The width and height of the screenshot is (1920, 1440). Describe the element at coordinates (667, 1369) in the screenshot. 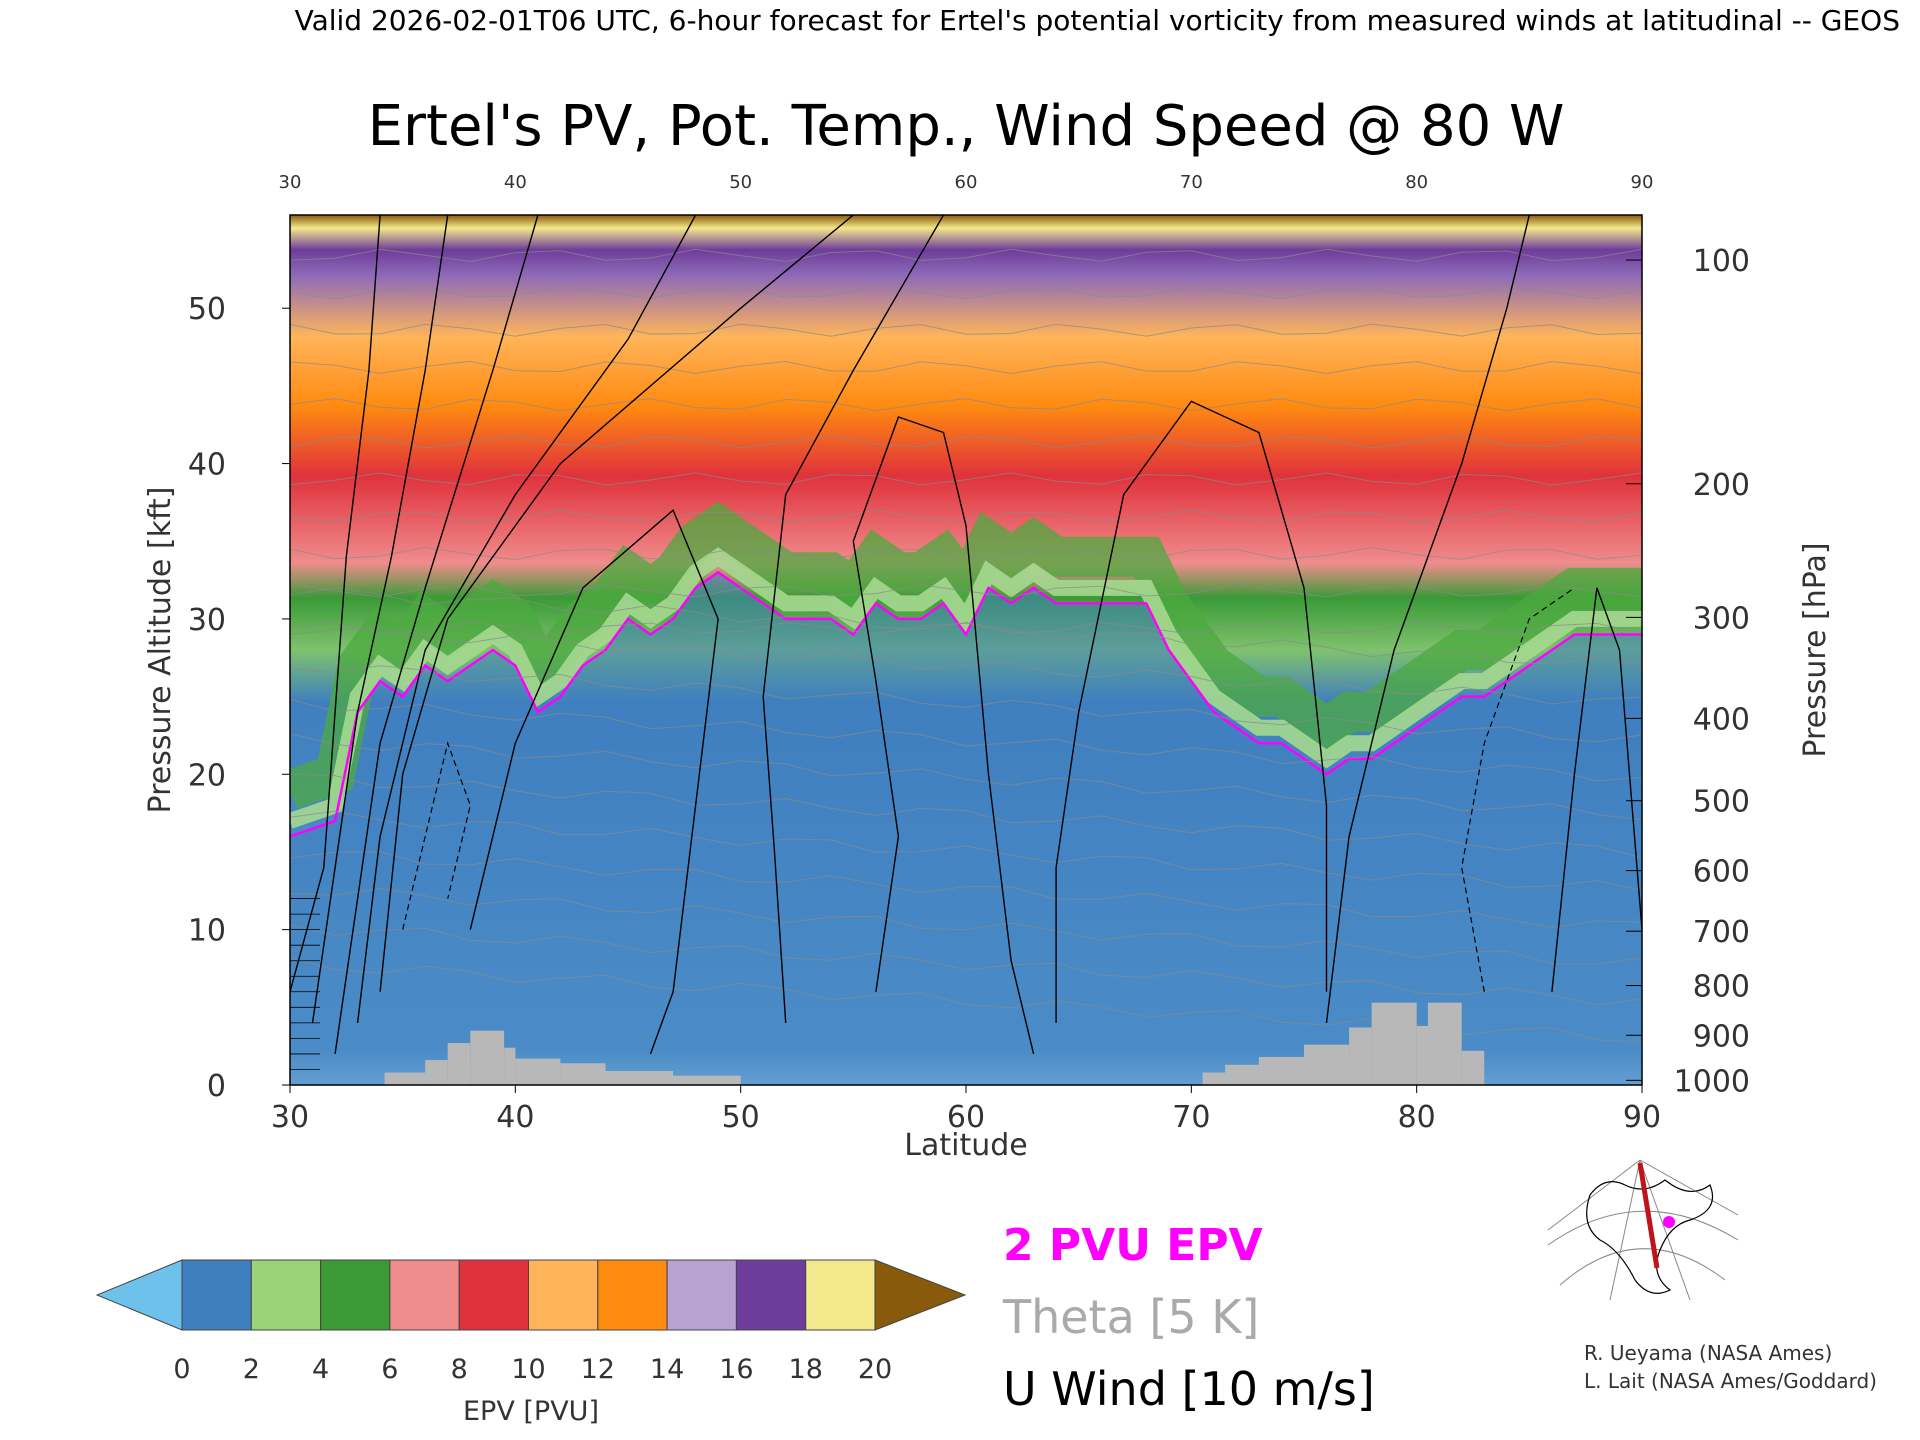

I see `colorbar-tick-label: 14` at that location.